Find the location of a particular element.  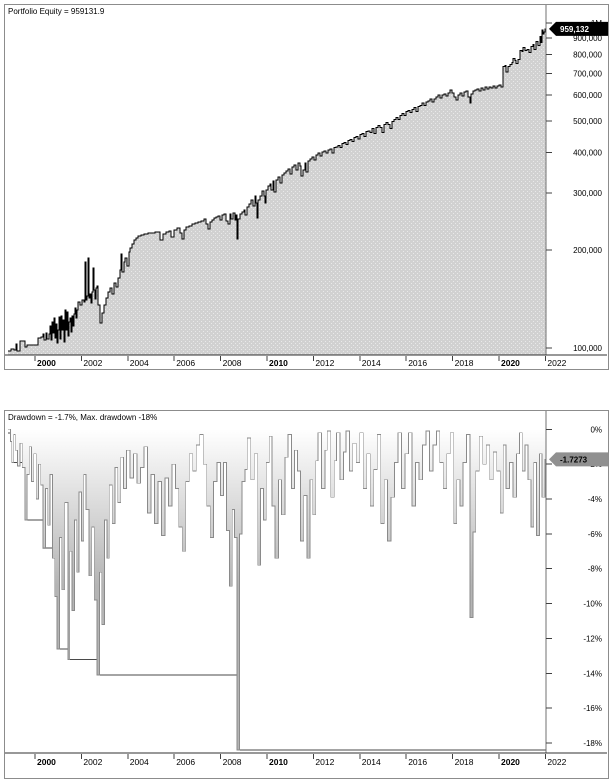

y-tick-label: -4% is located at coordinates (595, 499).